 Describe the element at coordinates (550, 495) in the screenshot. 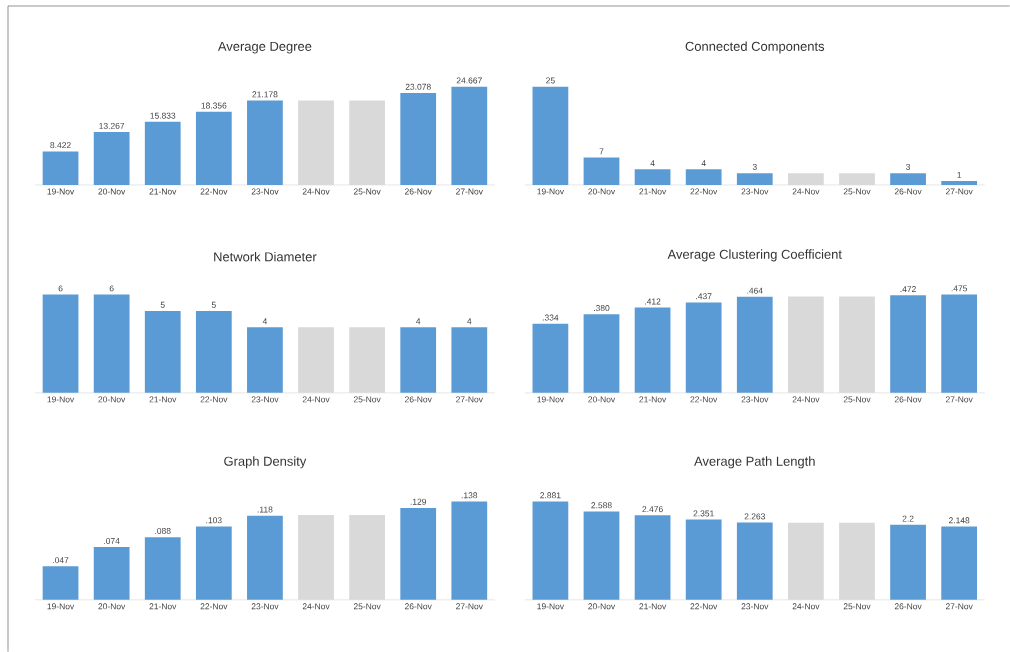

I see `data-label: 2.881` at that location.